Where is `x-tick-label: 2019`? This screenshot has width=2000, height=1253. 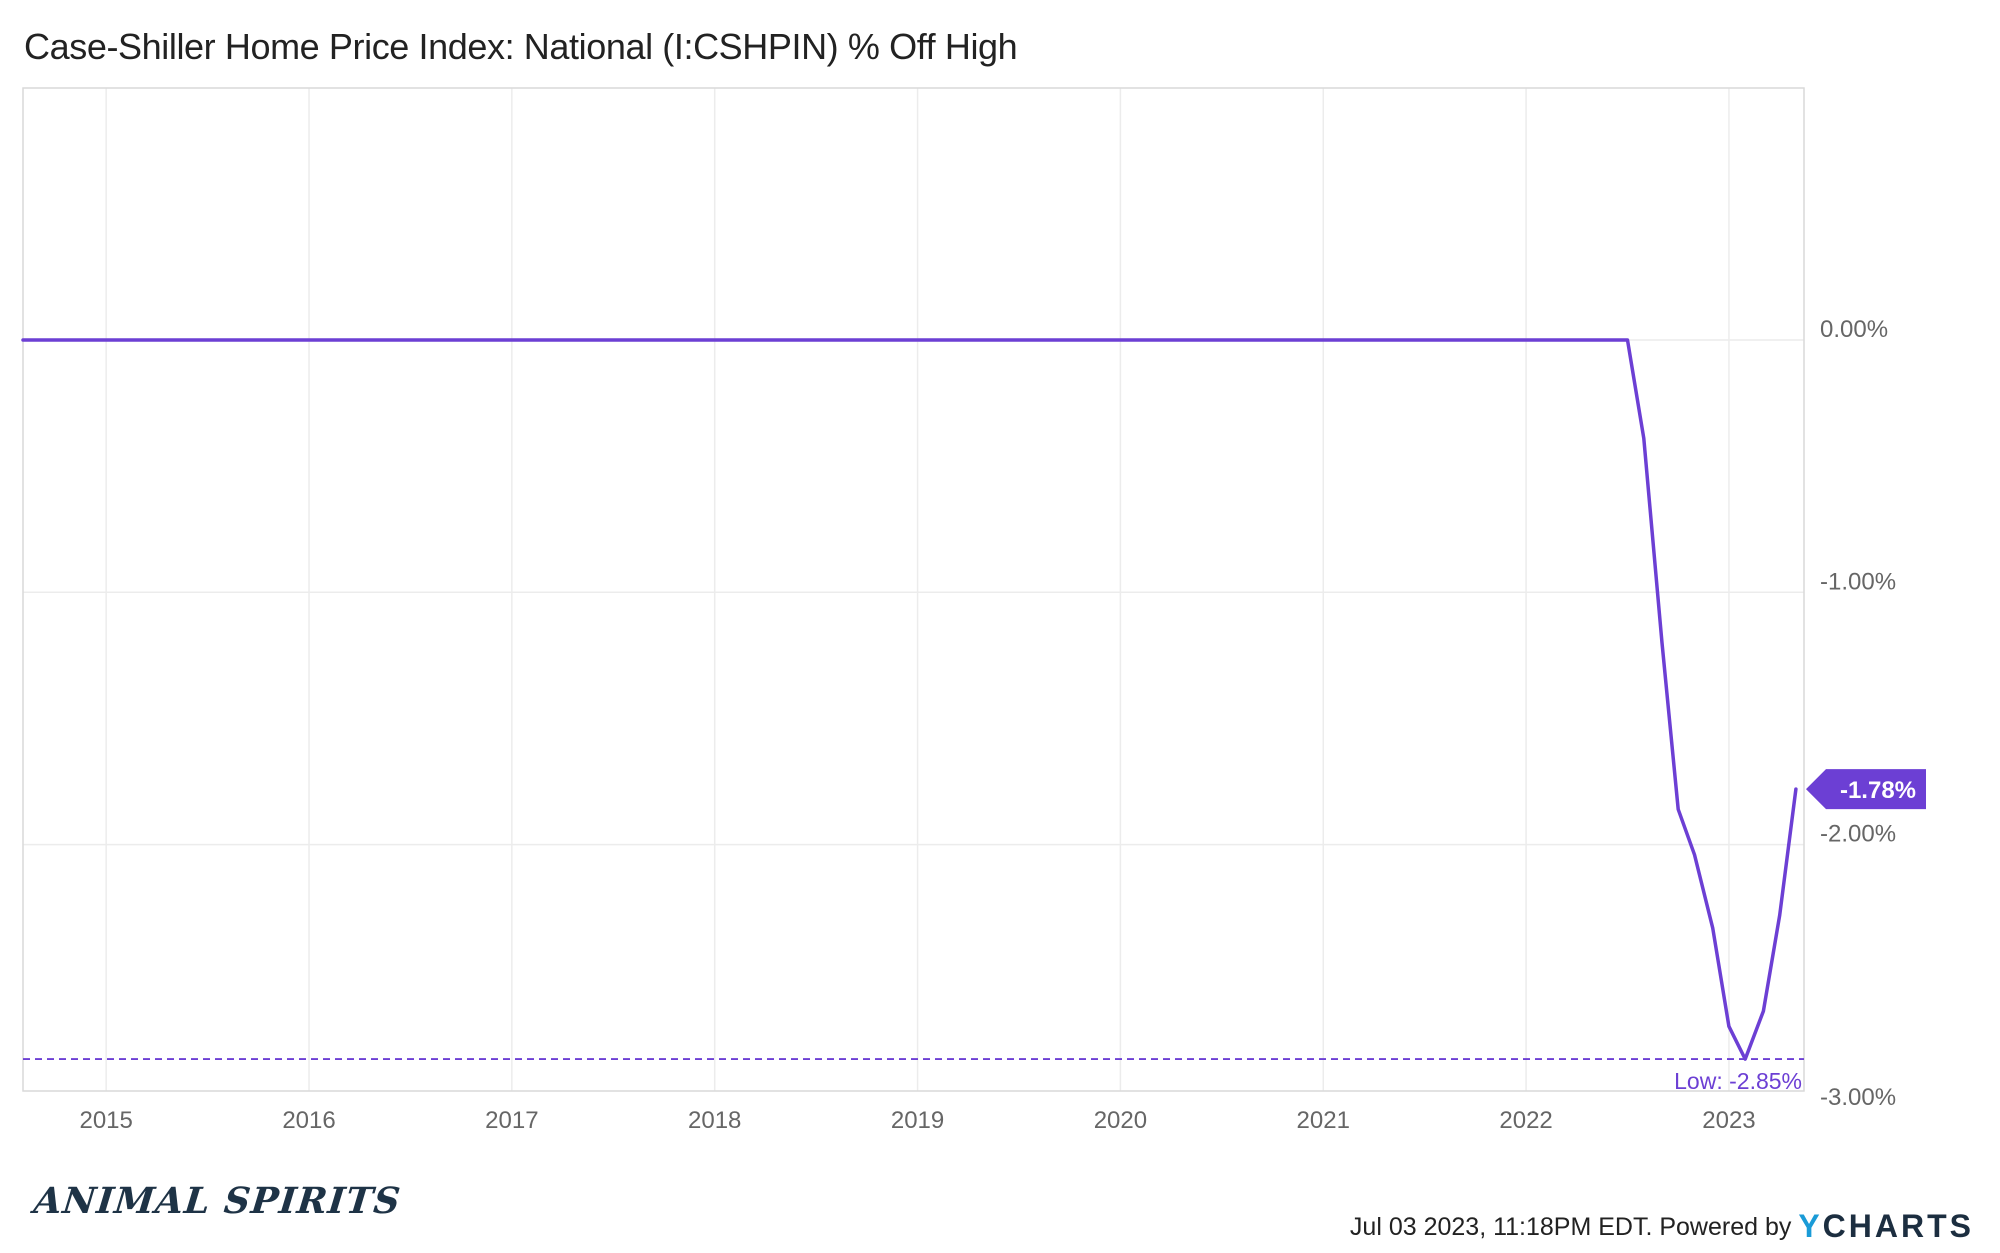 x-tick-label: 2019 is located at coordinates (917, 1120).